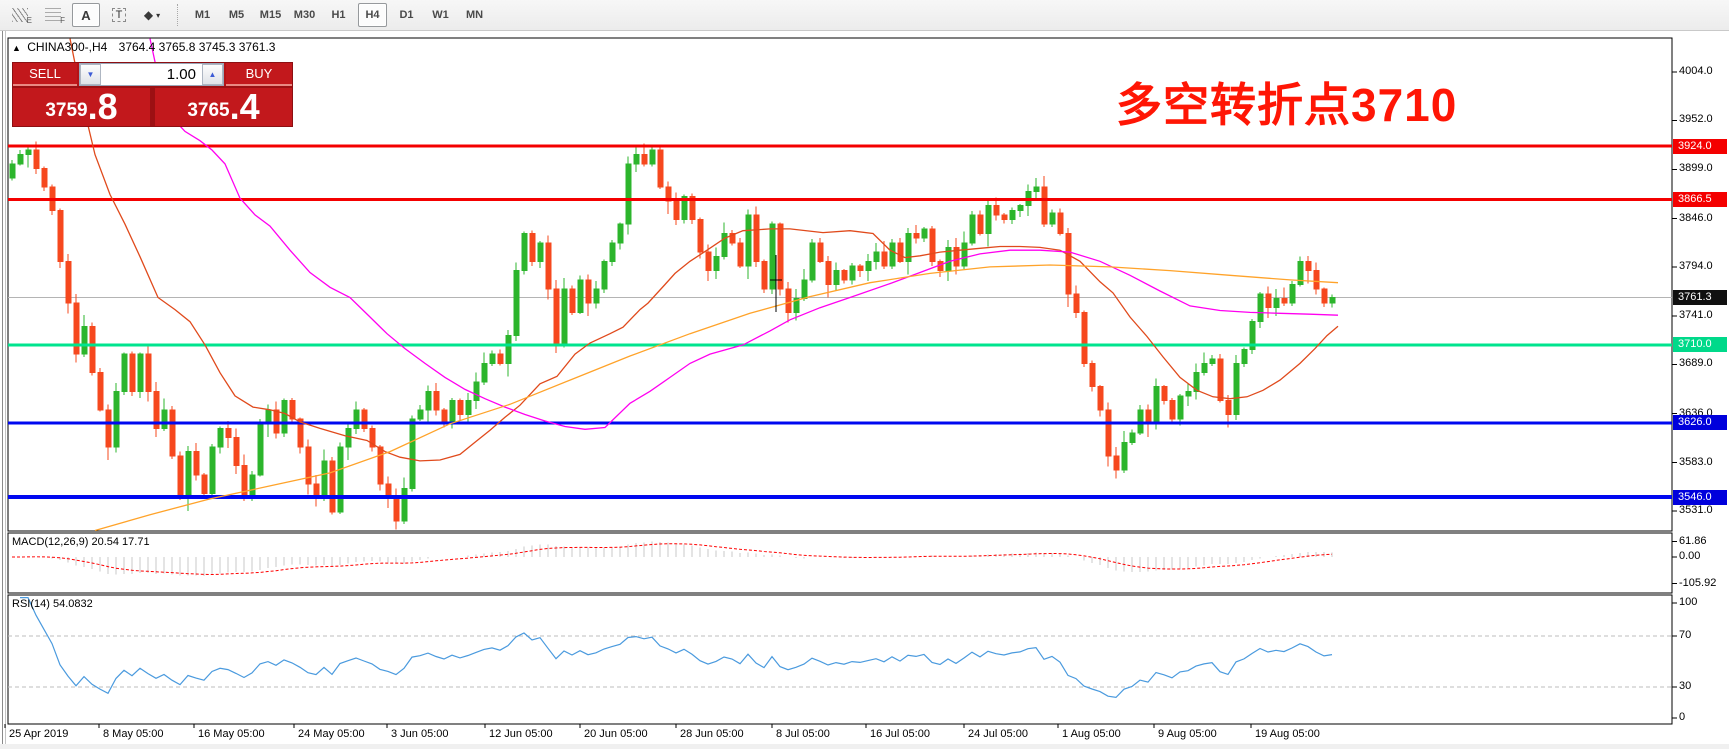 This screenshot has width=1729, height=749. What do you see at coordinates (1187, 734) in the screenshot?
I see `x-axis-date-label: 9 Aug 05:00` at bounding box center [1187, 734].